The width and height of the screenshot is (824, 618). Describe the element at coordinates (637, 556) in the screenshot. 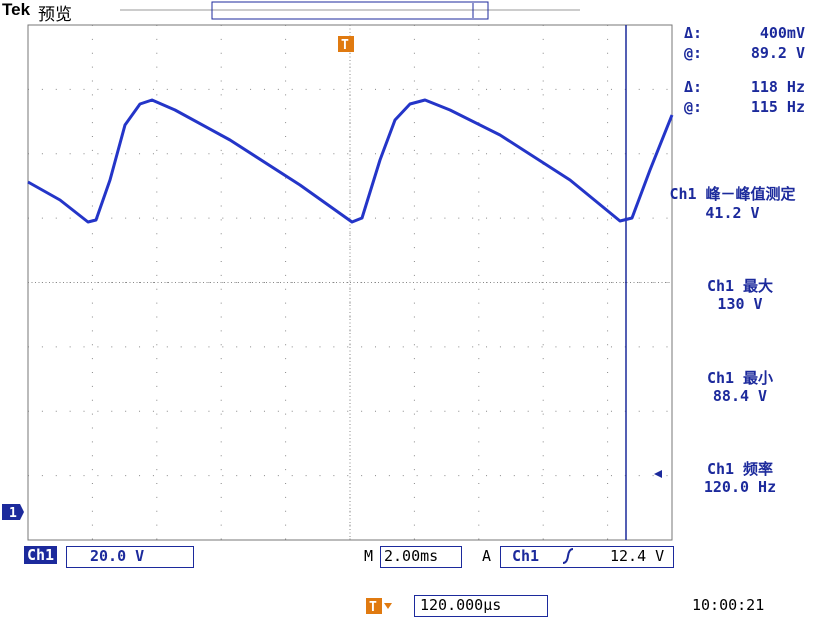

I see `trigger-level: 12.4 V` at that location.